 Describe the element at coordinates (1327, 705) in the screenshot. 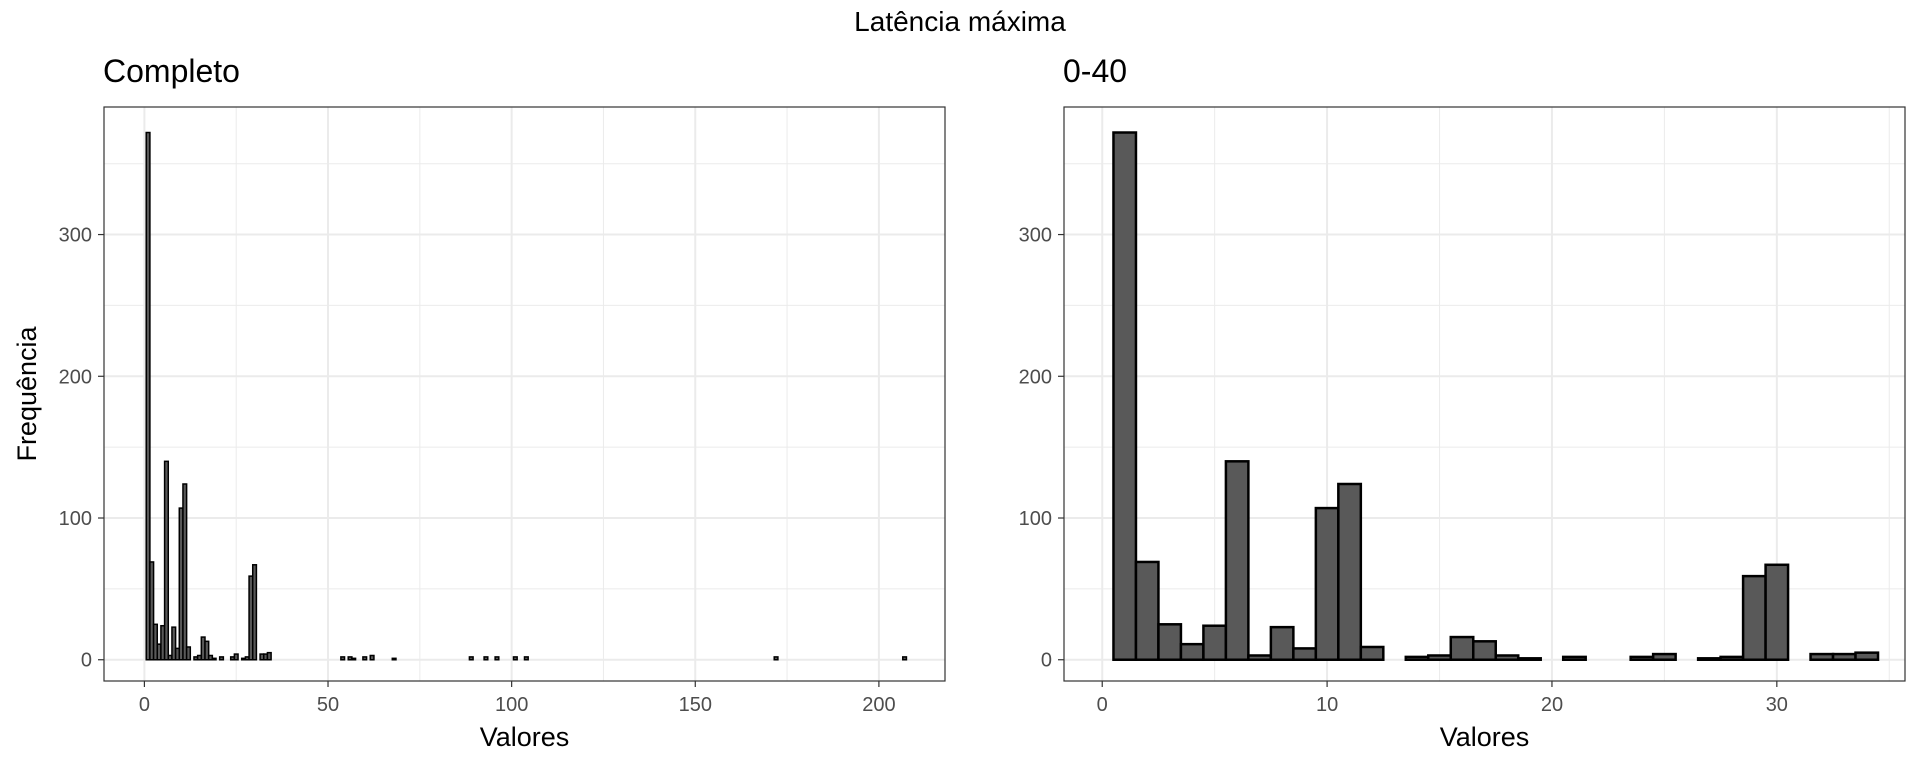

I see `x-tick-label: 10` at that location.